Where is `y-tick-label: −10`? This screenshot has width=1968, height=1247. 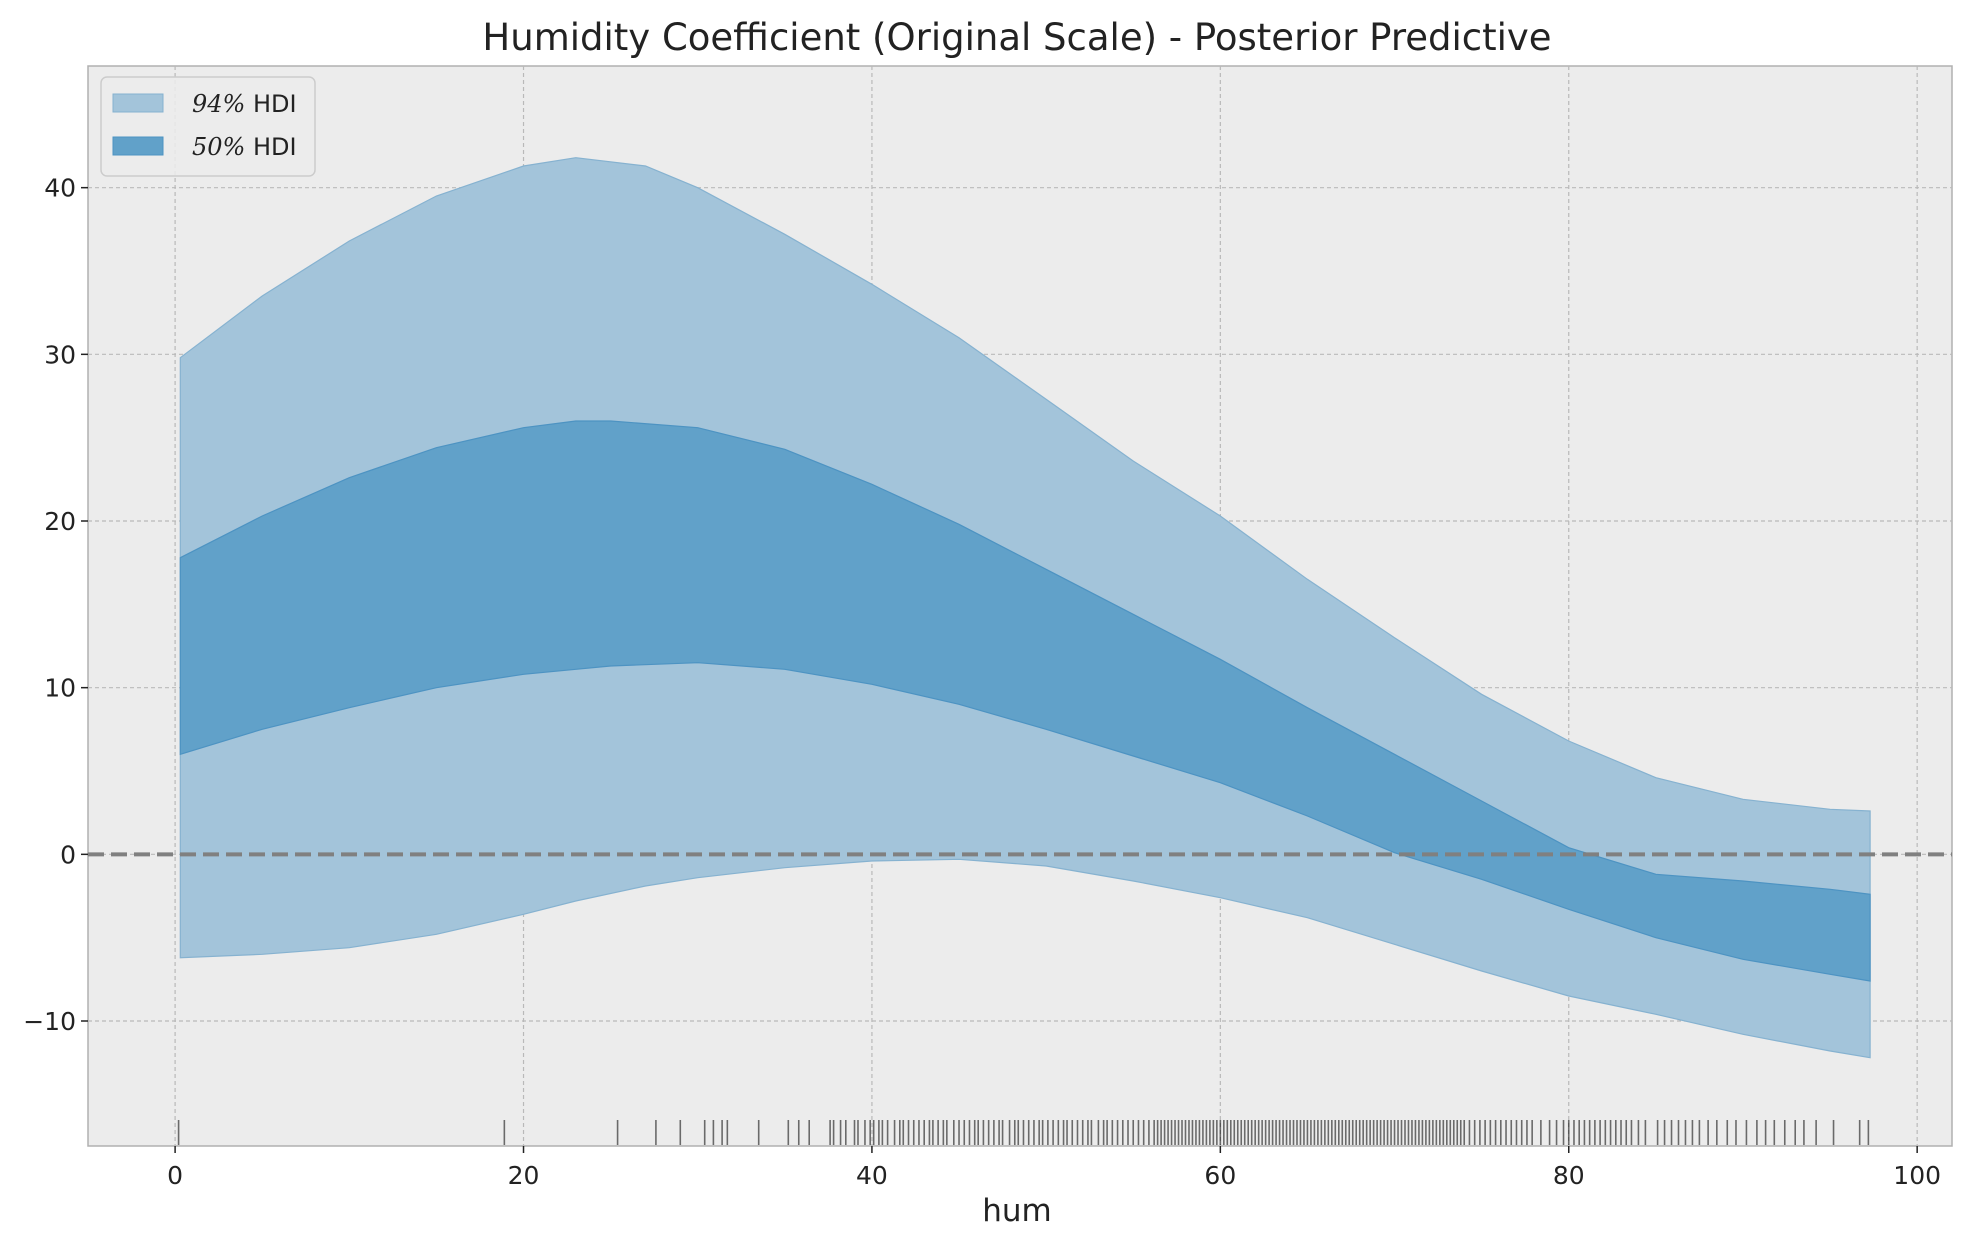
y-tick-label: −10 is located at coordinates (49, 1021).